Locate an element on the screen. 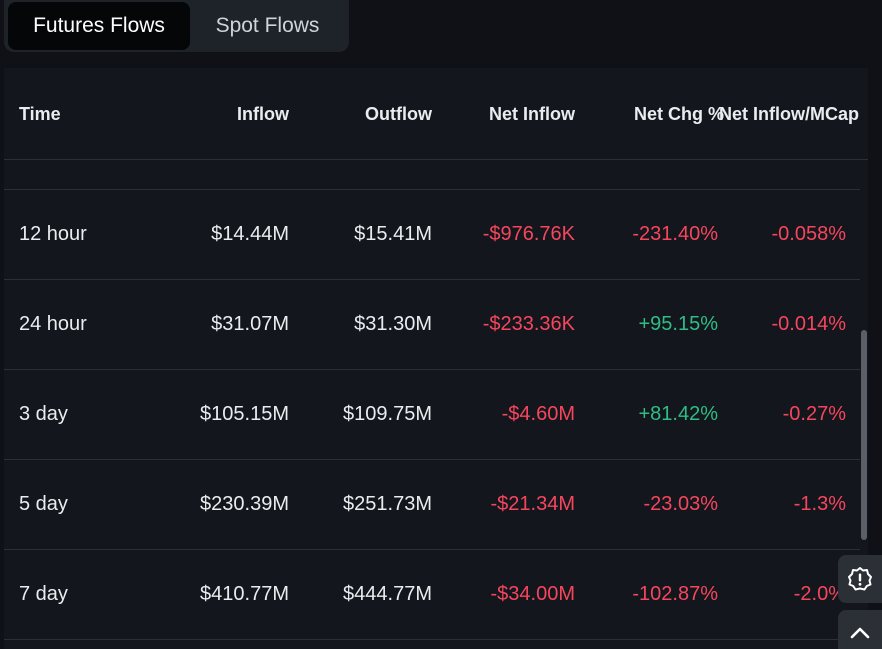 Image resolution: width=882 pixels, height=649 pixels. scrollbar-thumb is located at coordinates (864, 435).